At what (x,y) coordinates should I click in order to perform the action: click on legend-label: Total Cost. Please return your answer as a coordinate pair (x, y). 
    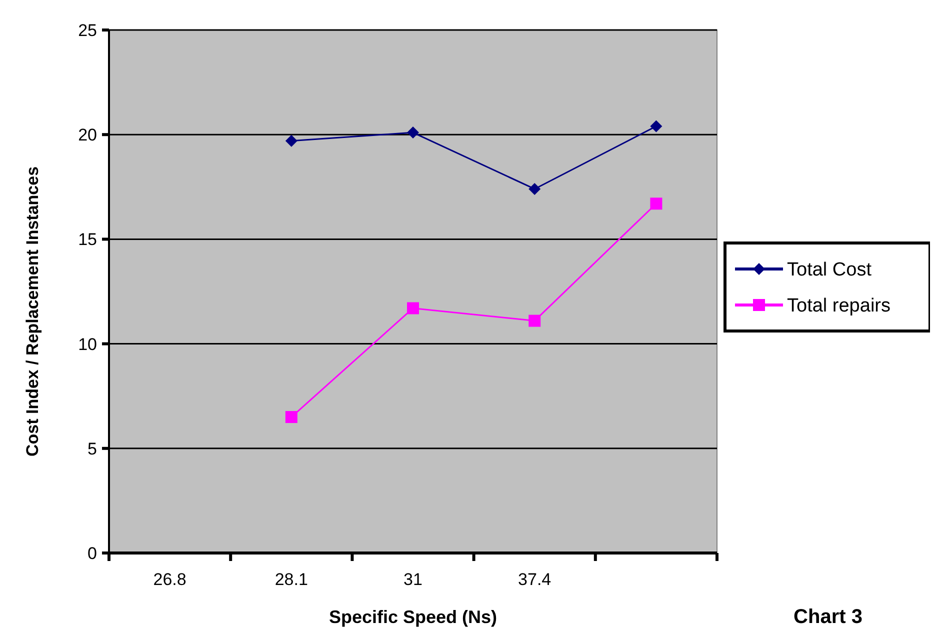
    Looking at the image, I should click on (829, 270).